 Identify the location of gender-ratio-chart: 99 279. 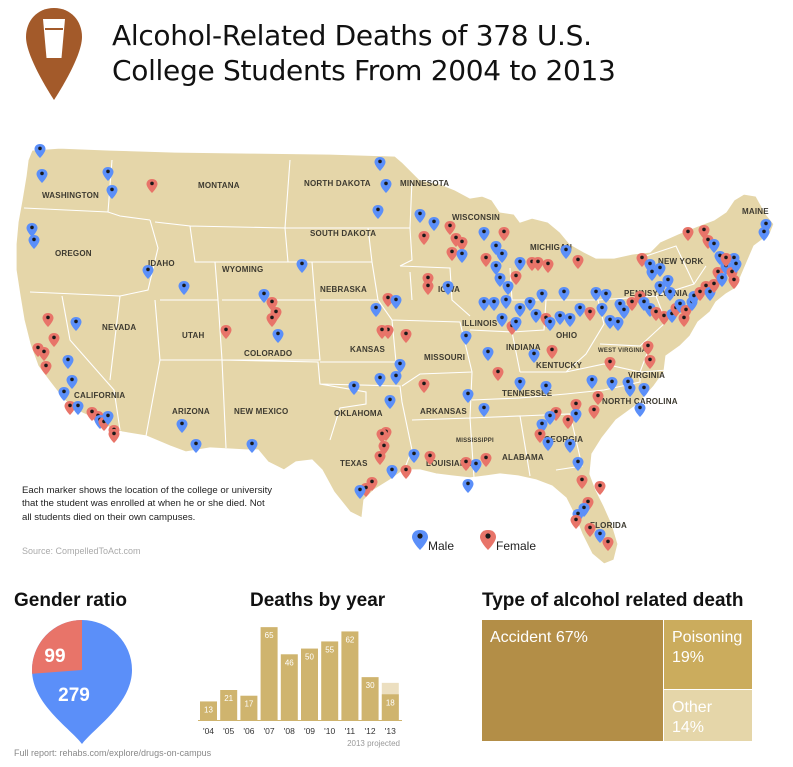
(82, 682).